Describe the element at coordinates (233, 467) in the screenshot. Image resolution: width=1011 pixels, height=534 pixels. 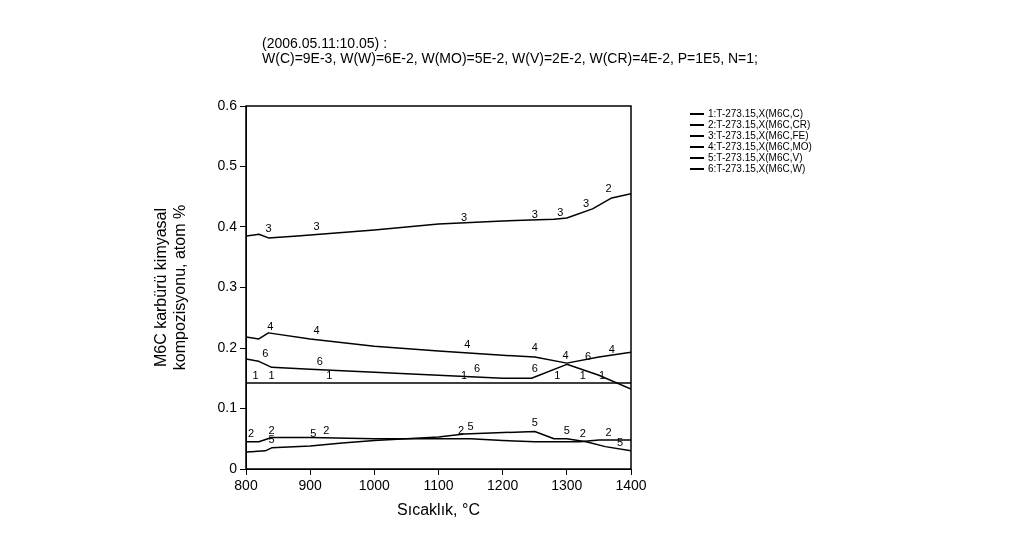
I see `y-tick-label: 0` at that location.